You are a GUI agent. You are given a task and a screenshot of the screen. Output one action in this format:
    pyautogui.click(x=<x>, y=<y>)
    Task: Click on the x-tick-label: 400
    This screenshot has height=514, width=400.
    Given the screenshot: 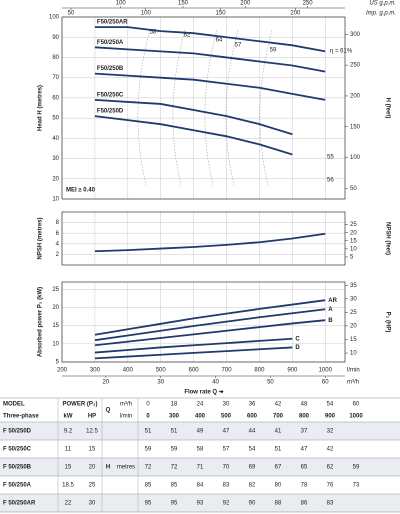 What is the action you would take?
    pyautogui.click(x=128, y=371)
    